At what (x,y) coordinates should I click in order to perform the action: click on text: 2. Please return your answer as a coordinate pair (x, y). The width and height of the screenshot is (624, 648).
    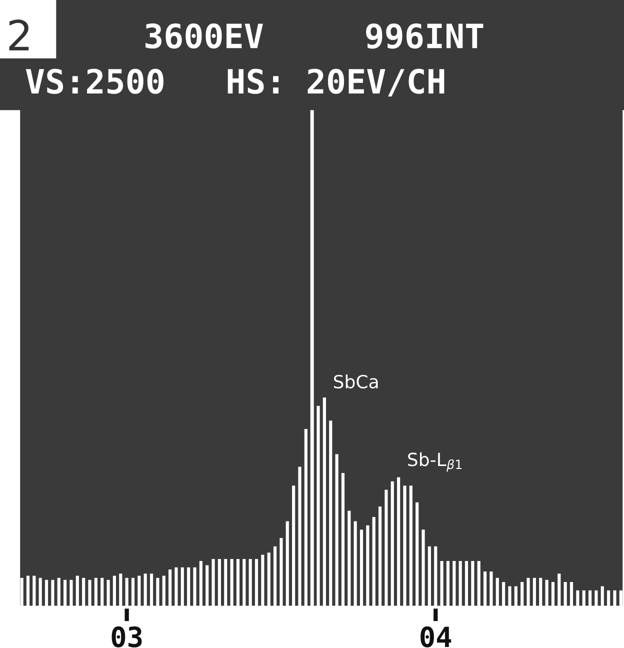
    Looking at the image, I should click on (19, 34).